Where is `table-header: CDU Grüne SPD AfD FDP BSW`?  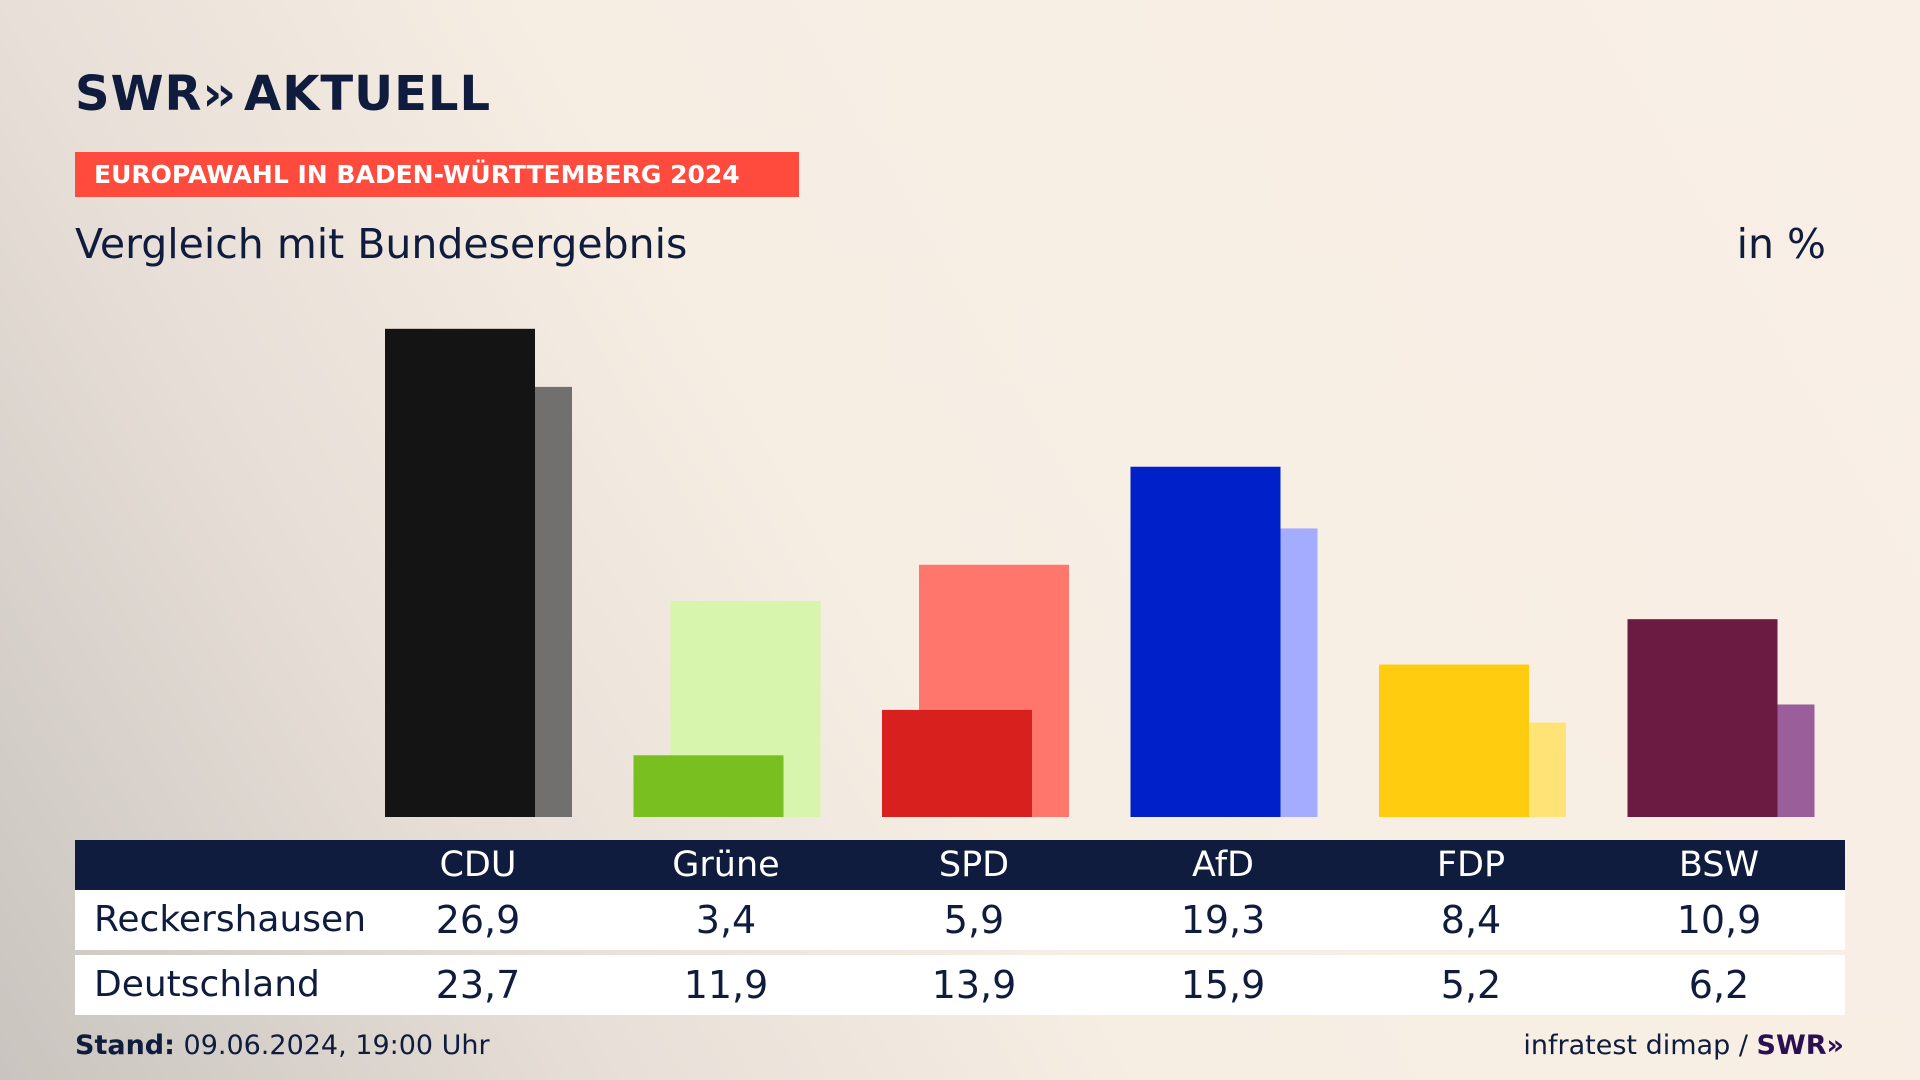 table-header: CDU Grüne SPD AfD FDP BSW is located at coordinates (960, 865).